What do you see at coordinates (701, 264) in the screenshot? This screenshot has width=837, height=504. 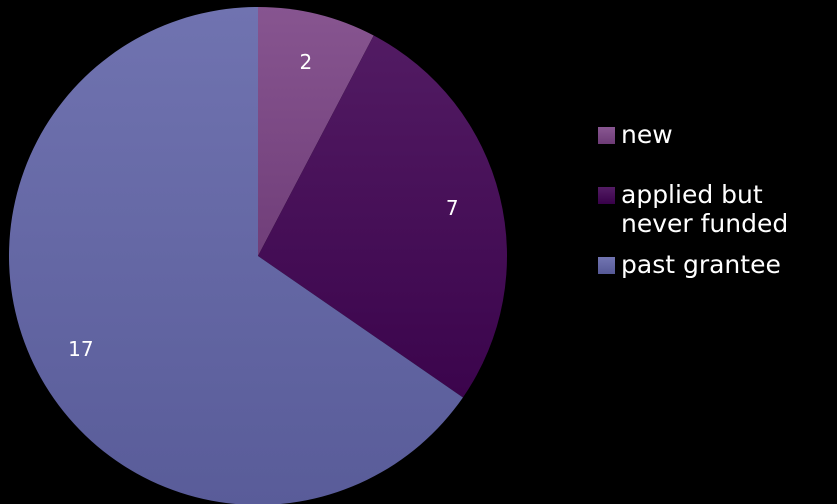 I see `legend-label-past-grantee: past grantee` at bounding box center [701, 264].